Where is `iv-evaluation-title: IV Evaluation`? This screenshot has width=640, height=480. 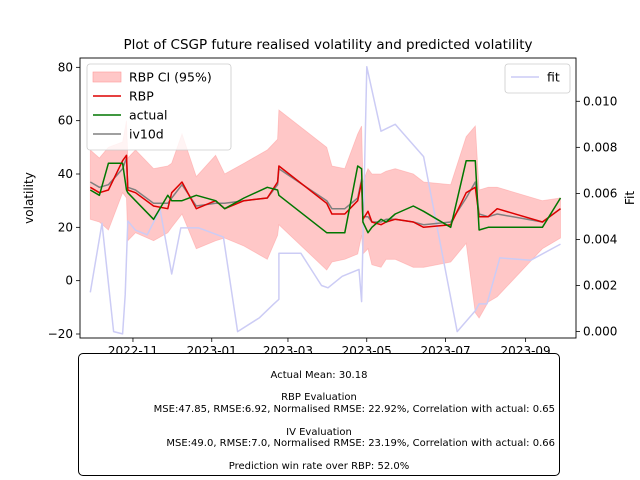
iv-evaluation-title: IV Evaluation is located at coordinates (319, 432).